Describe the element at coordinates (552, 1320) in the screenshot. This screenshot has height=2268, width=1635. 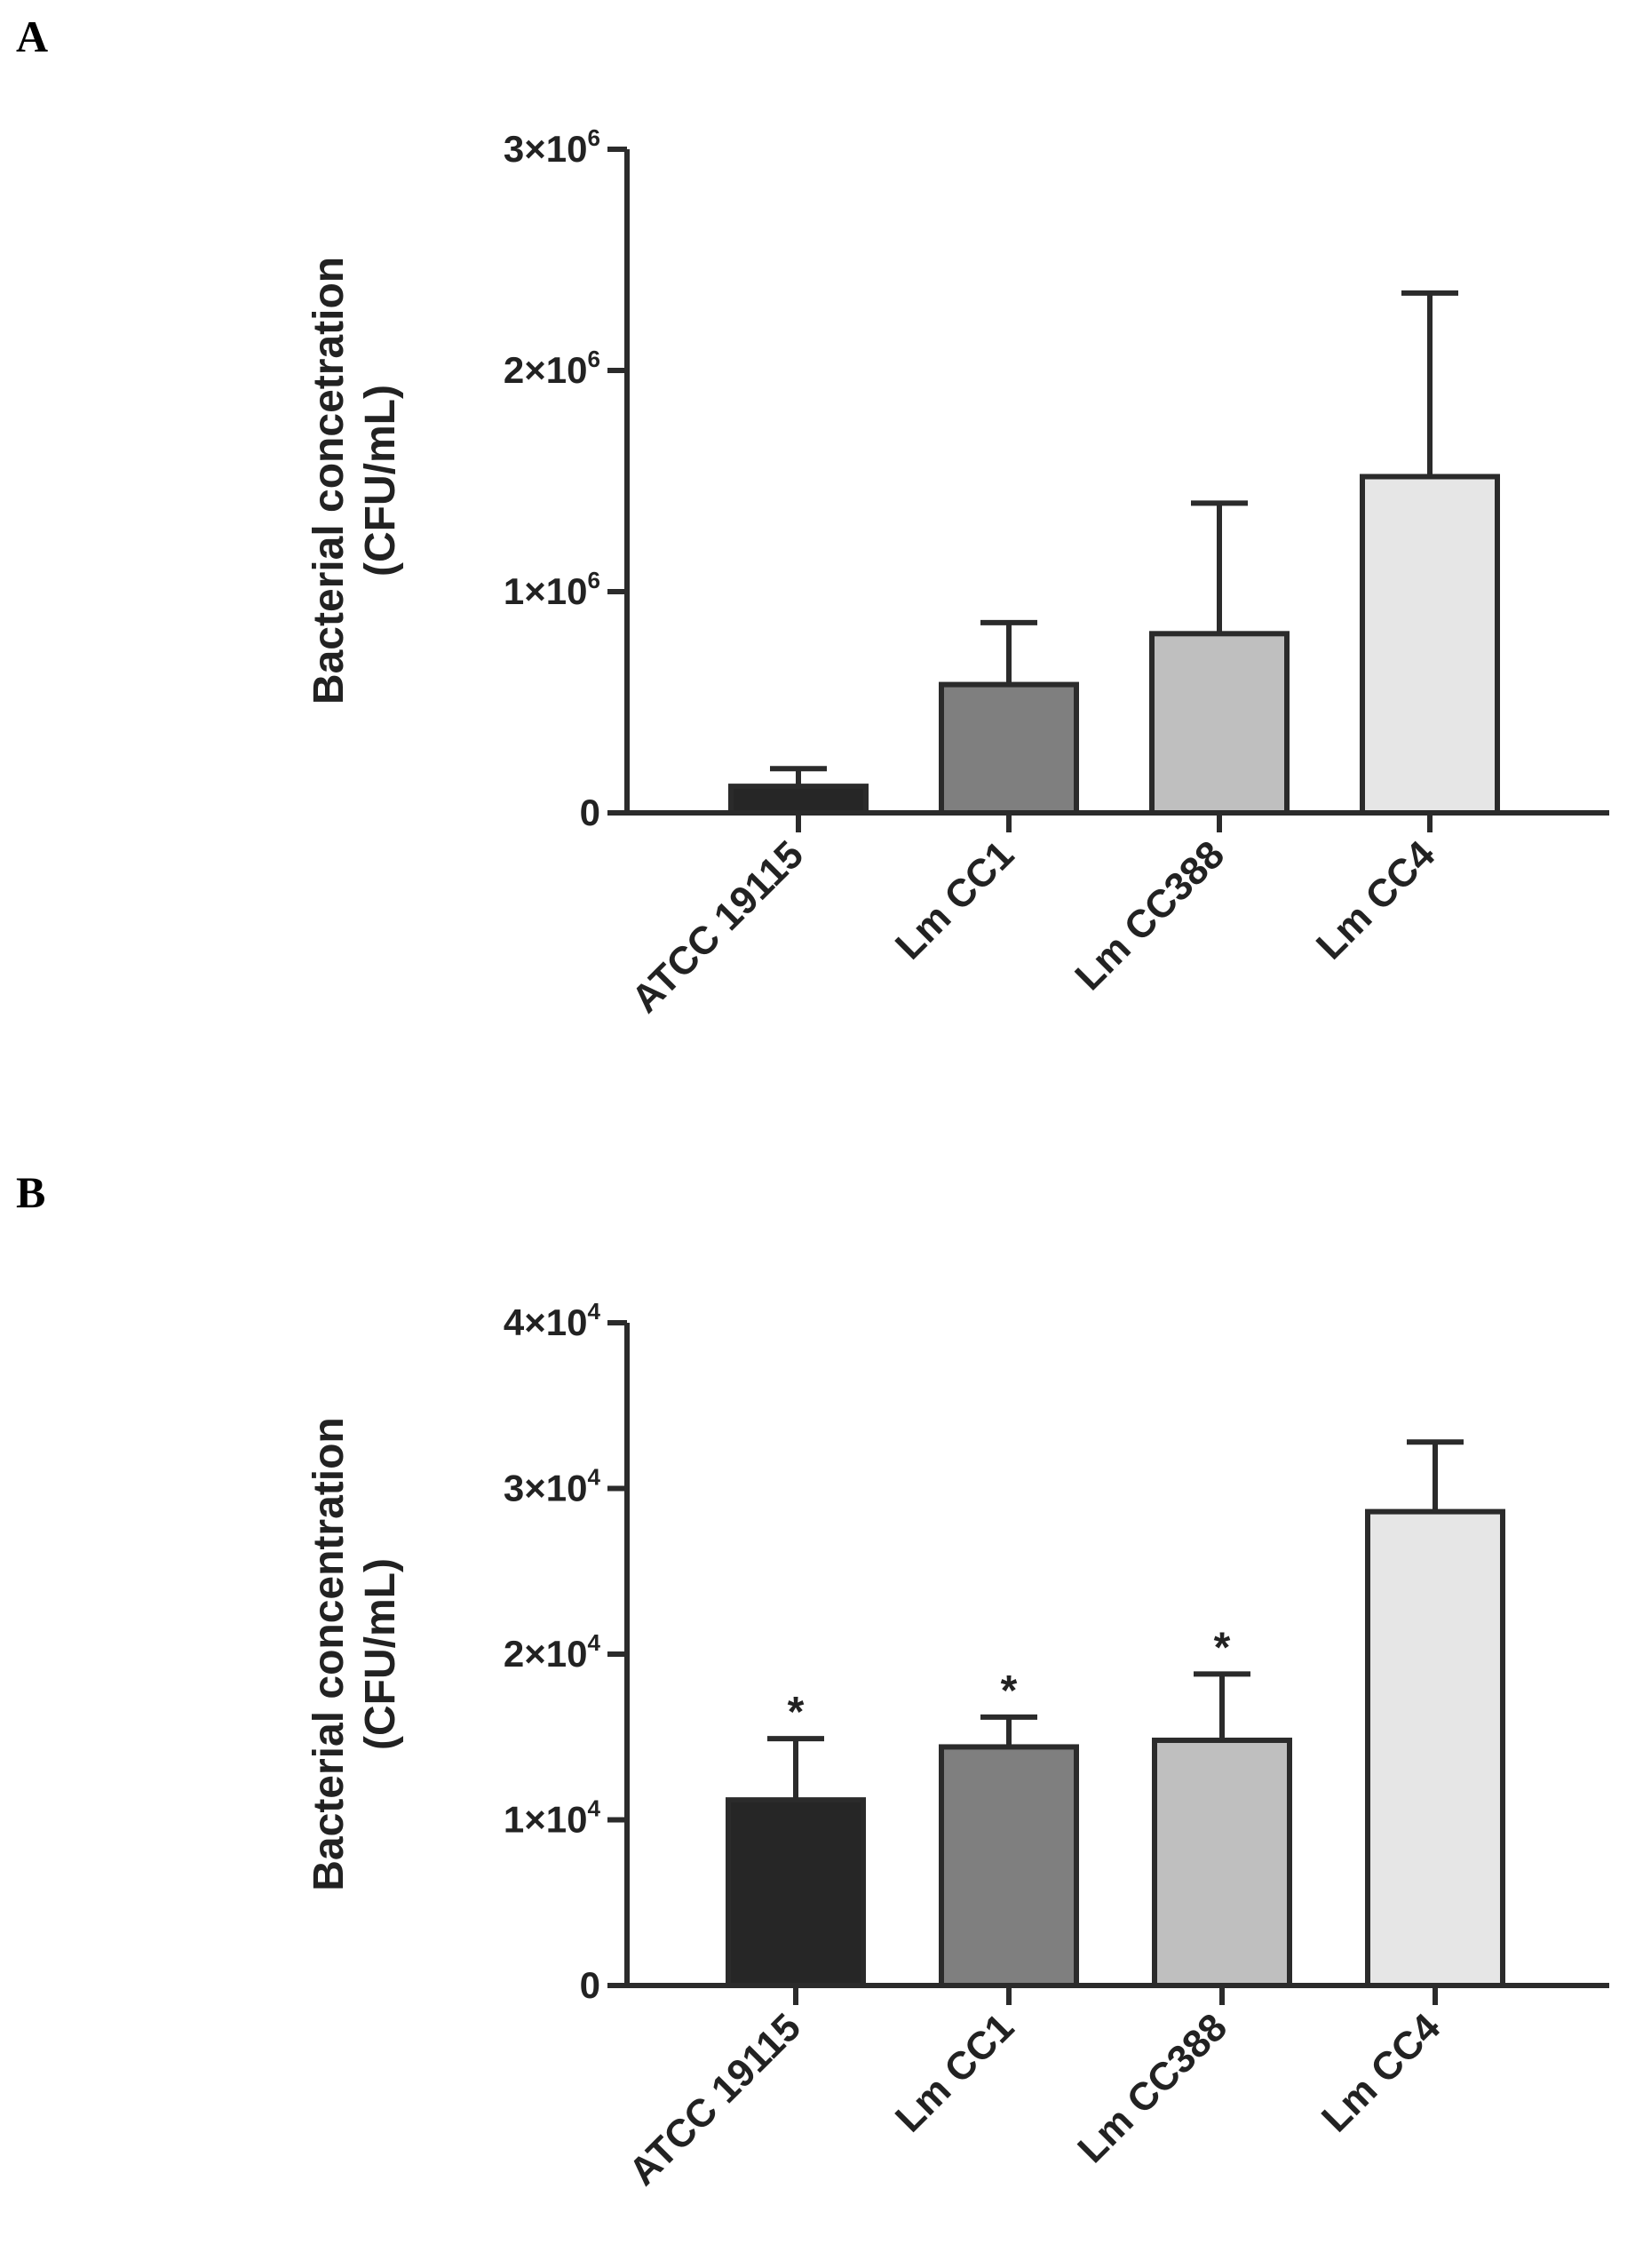
I see `y-tick-label-b: 4×10⁴` at that location.